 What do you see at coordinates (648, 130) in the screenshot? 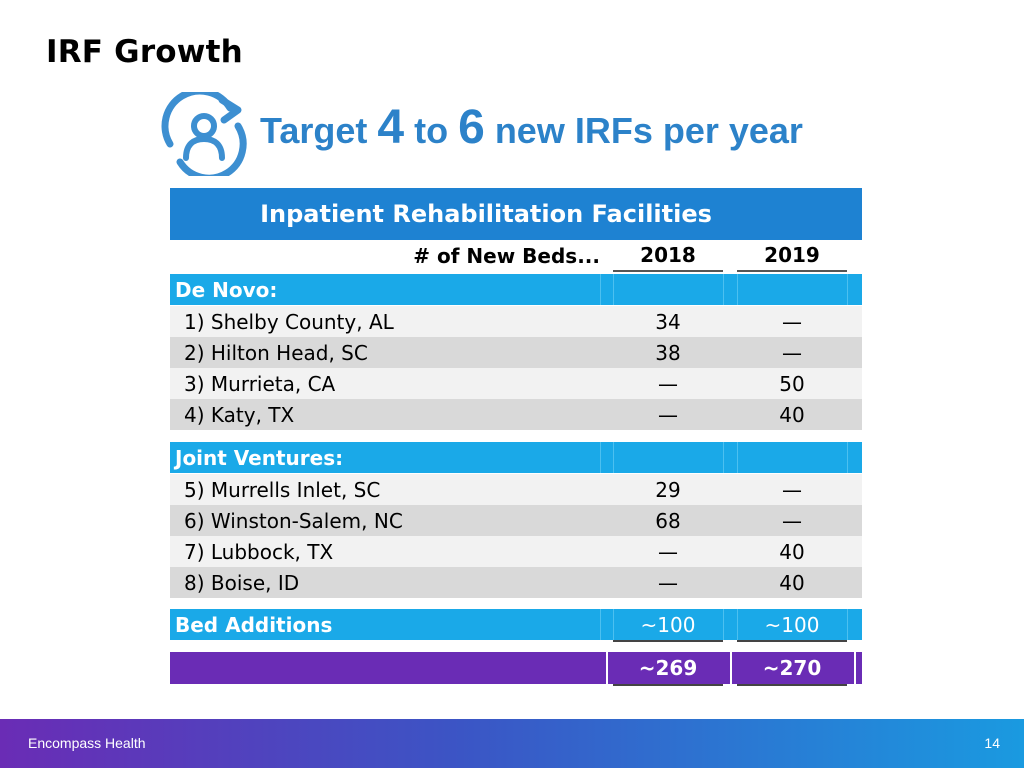
I see `headline-suffix: new IRFs per year` at bounding box center [648, 130].